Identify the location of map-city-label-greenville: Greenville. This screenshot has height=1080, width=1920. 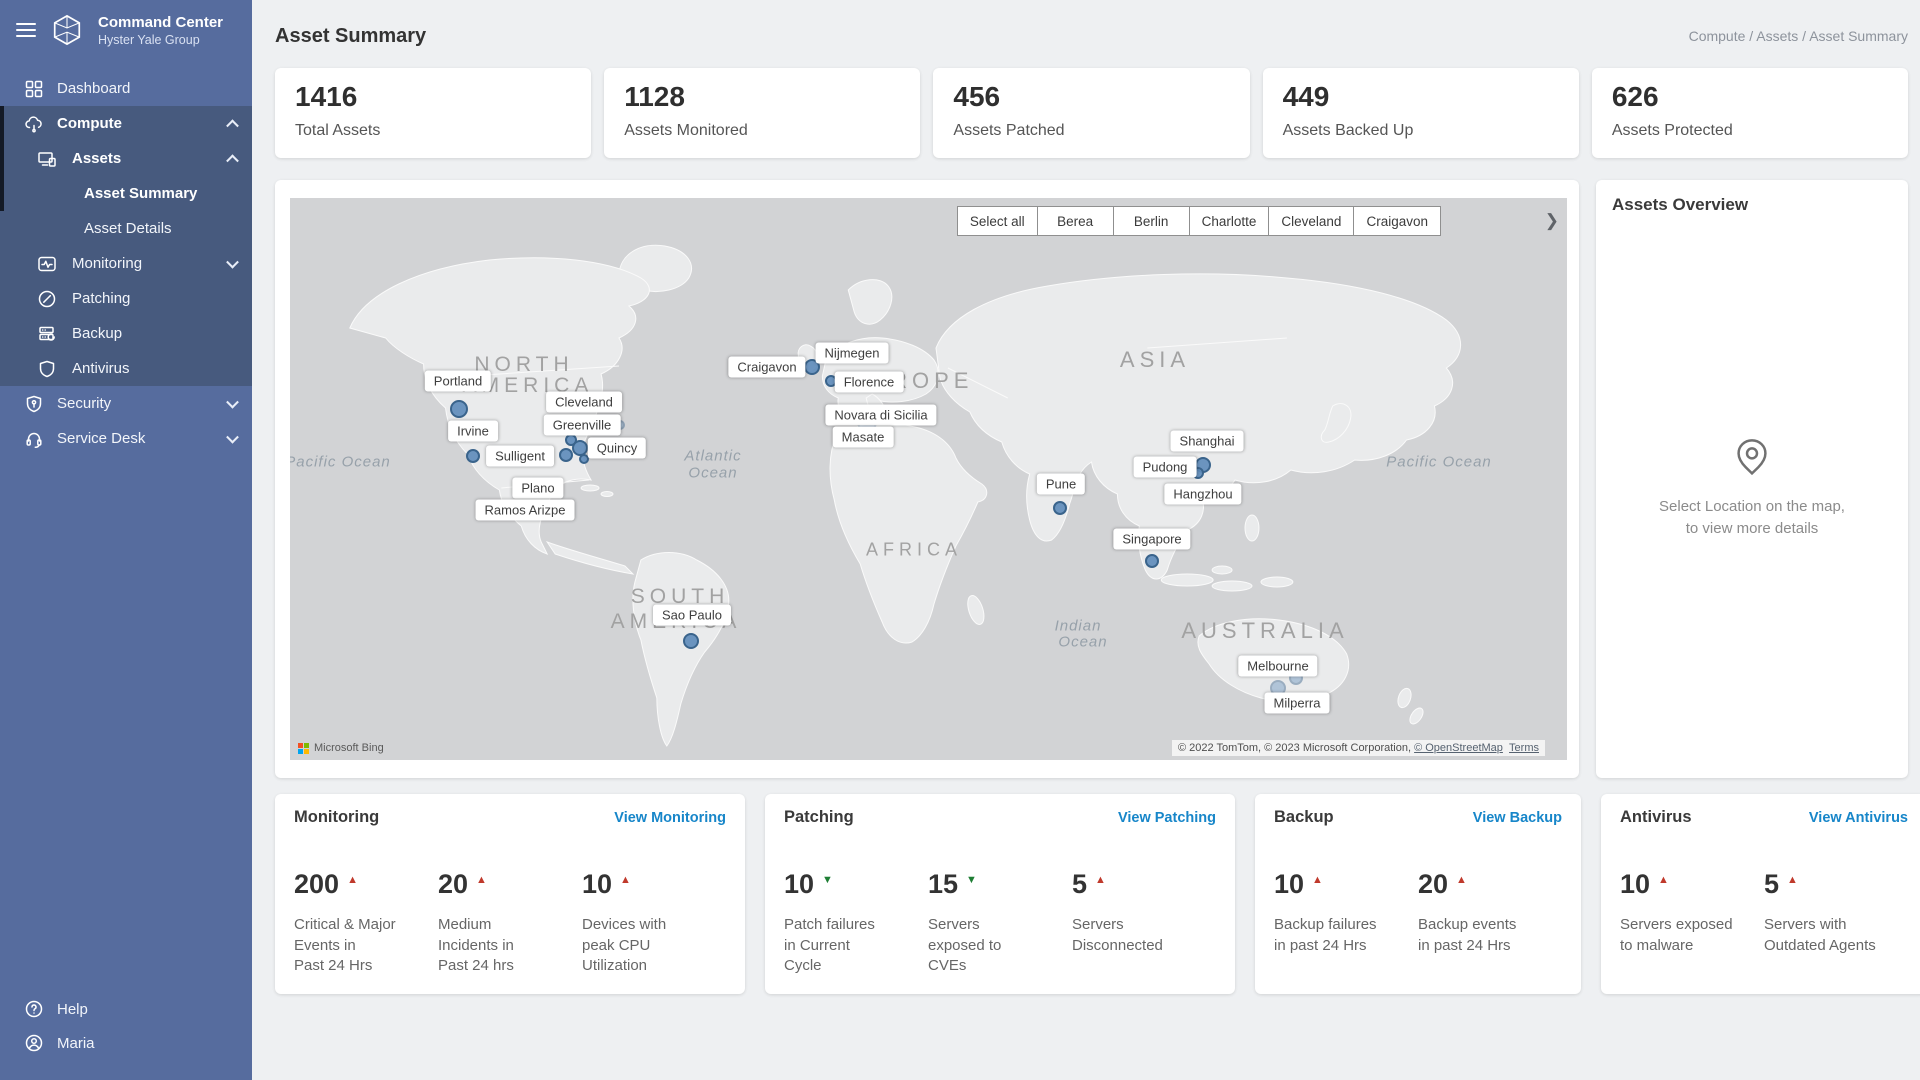
(582, 425).